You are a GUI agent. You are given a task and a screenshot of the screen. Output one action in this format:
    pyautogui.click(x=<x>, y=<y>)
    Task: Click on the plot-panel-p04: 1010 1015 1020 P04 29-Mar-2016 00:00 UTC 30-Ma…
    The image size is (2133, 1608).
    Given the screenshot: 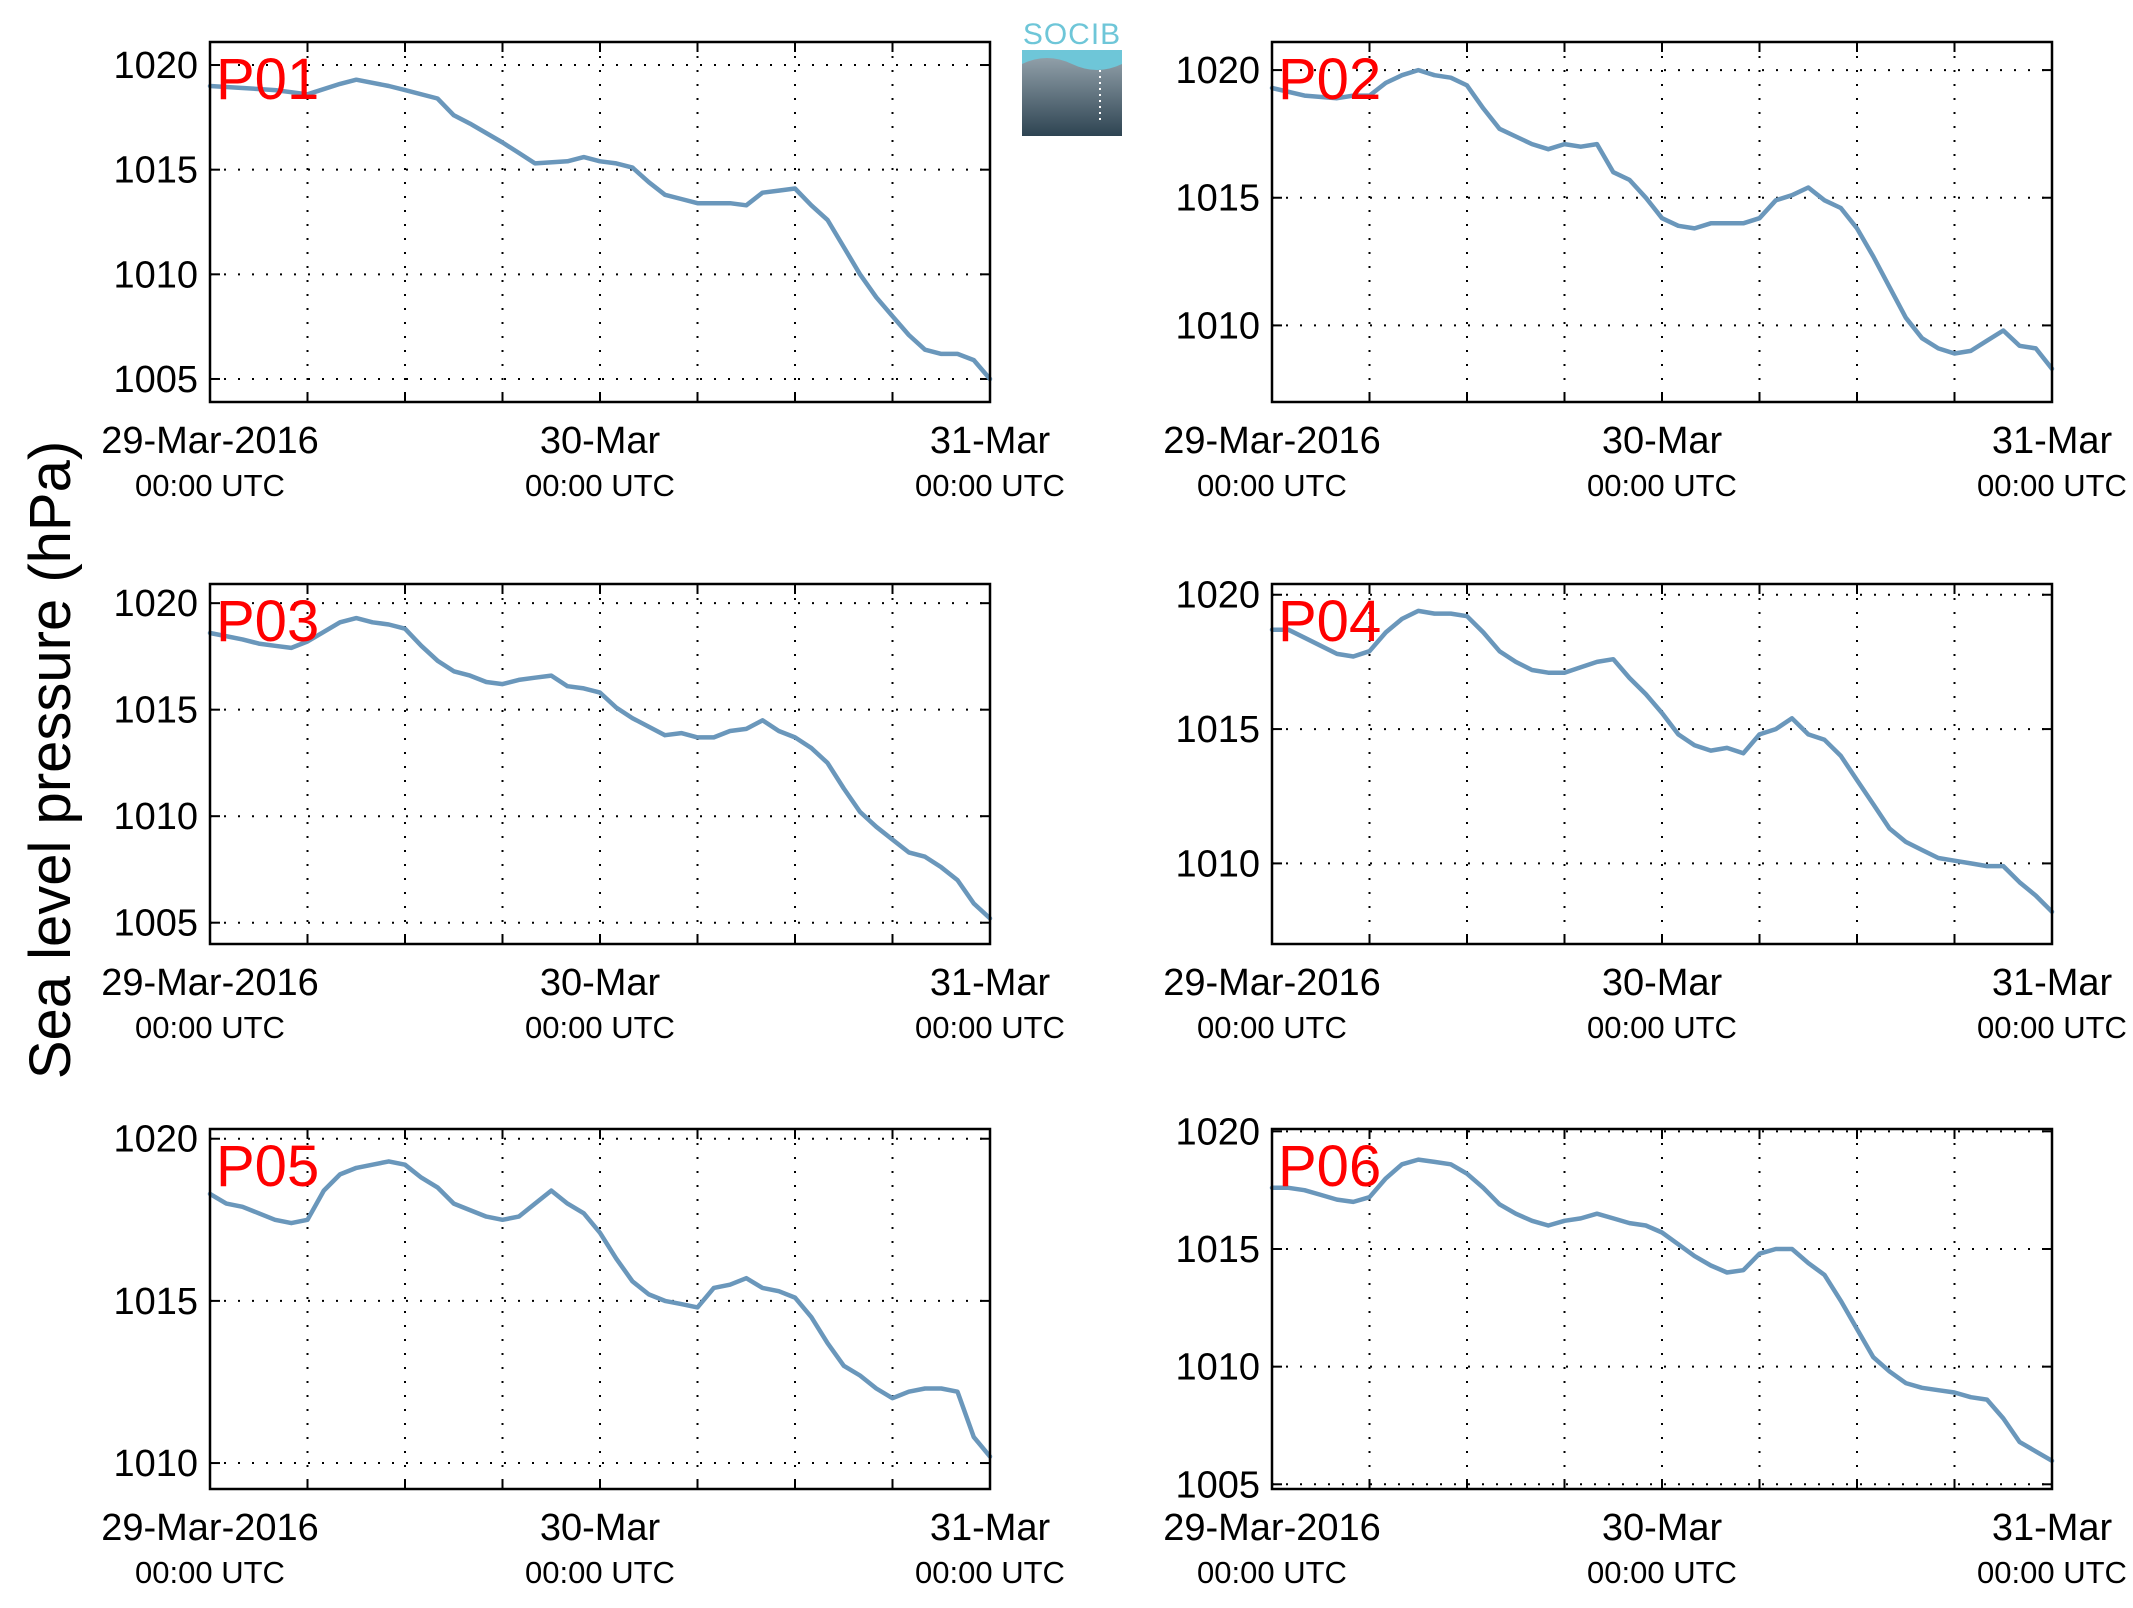 What is the action you would take?
    pyautogui.click(x=1645, y=810)
    